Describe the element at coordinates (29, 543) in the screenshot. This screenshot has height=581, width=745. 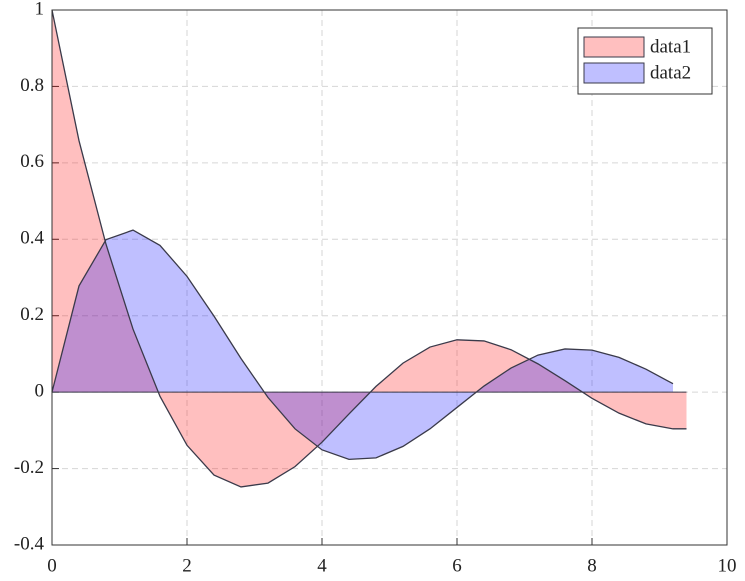
I see `y-tick-label: -0.4` at that location.